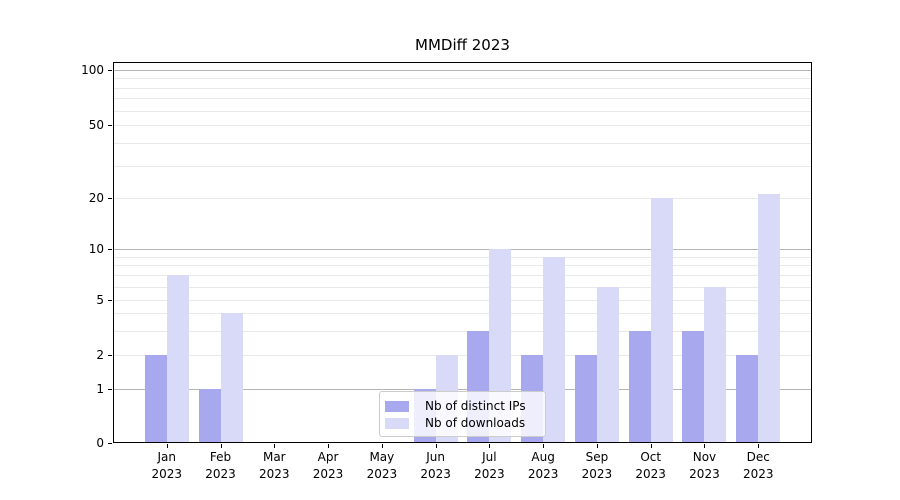  I want to click on x-tick-label: Sep 2023, so click(597, 466).